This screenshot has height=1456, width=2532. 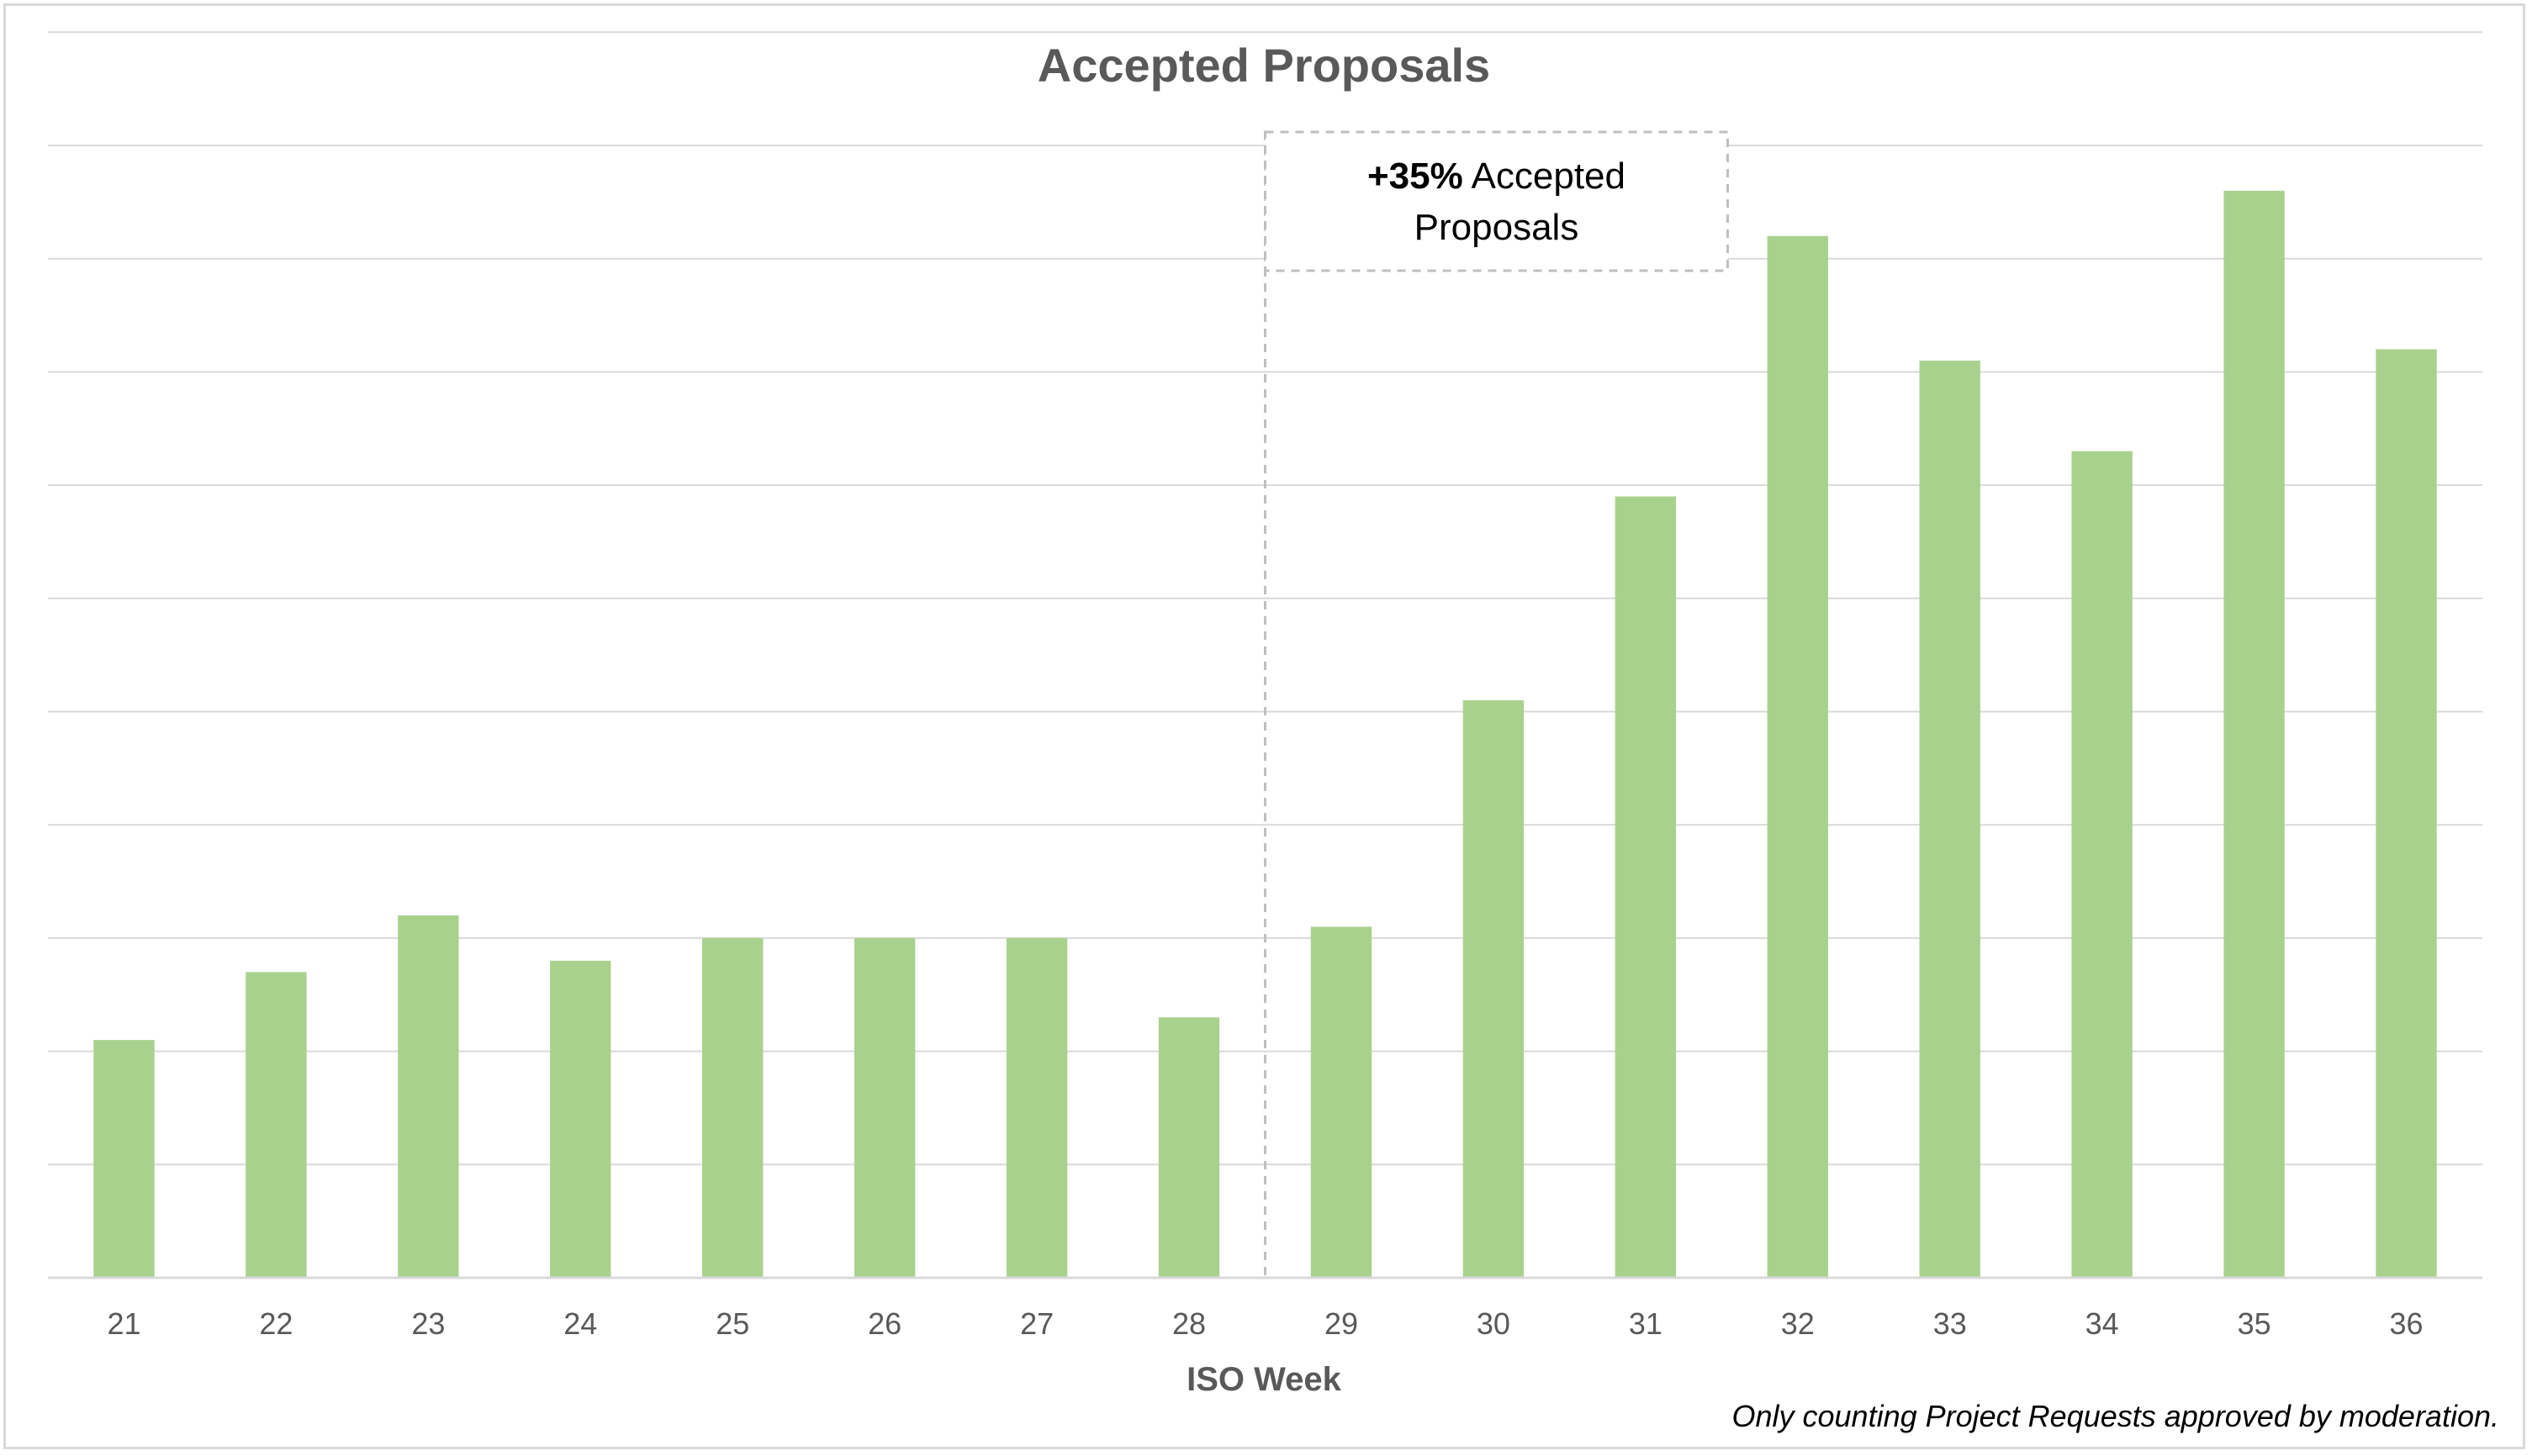 What do you see at coordinates (1264, 1379) in the screenshot?
I see `x-axis-label: ISO Week` at bounding box center [1264, 1379].